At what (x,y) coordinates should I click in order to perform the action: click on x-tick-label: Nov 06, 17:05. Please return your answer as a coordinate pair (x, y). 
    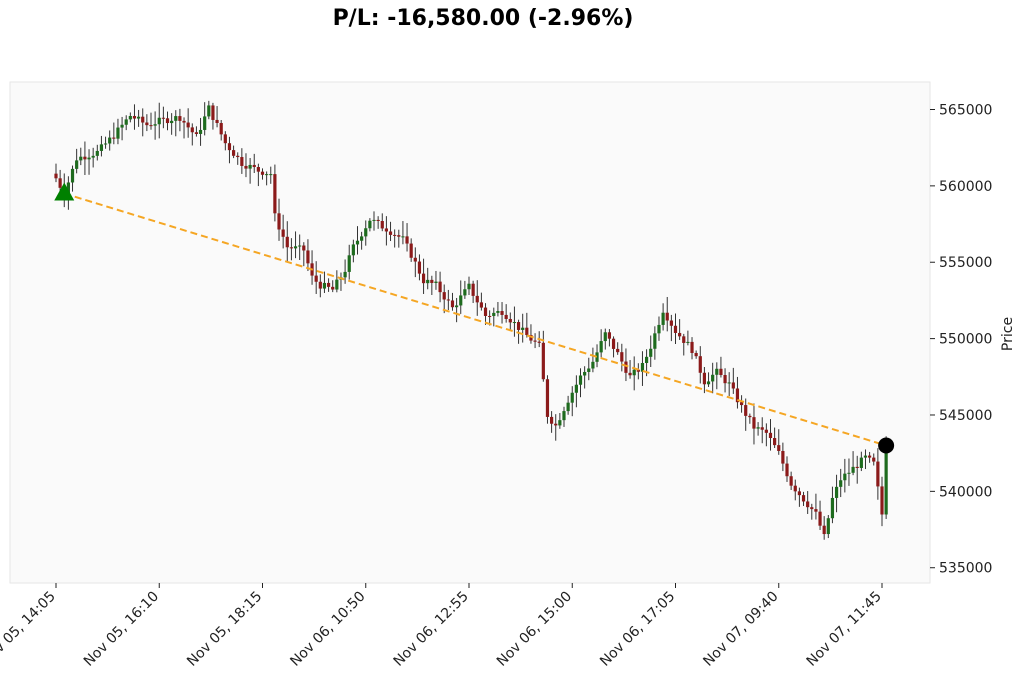
    Looking at the image, I should click on (637, 629).